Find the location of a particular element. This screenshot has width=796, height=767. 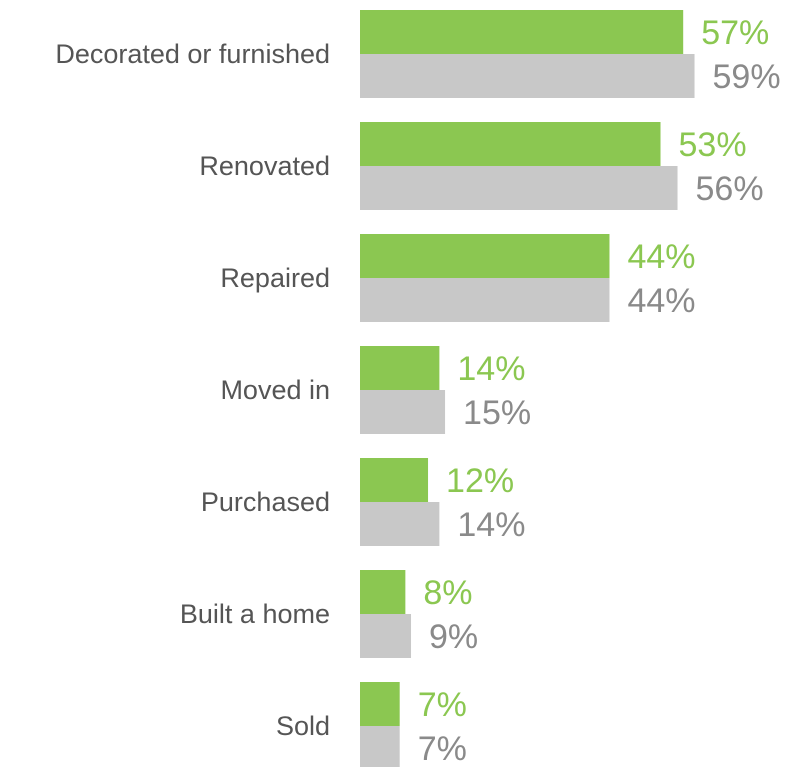

value-label: 57% is located at coordinates (735, 33).